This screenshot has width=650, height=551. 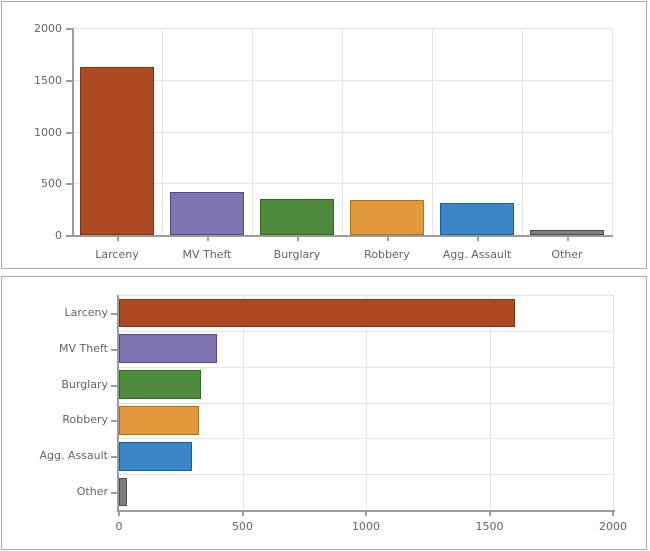 What do you see at coordinates (48, 80) in the screenshot?
I see `y-axis-tick-label: 1500` at bounding box center [48, 80].